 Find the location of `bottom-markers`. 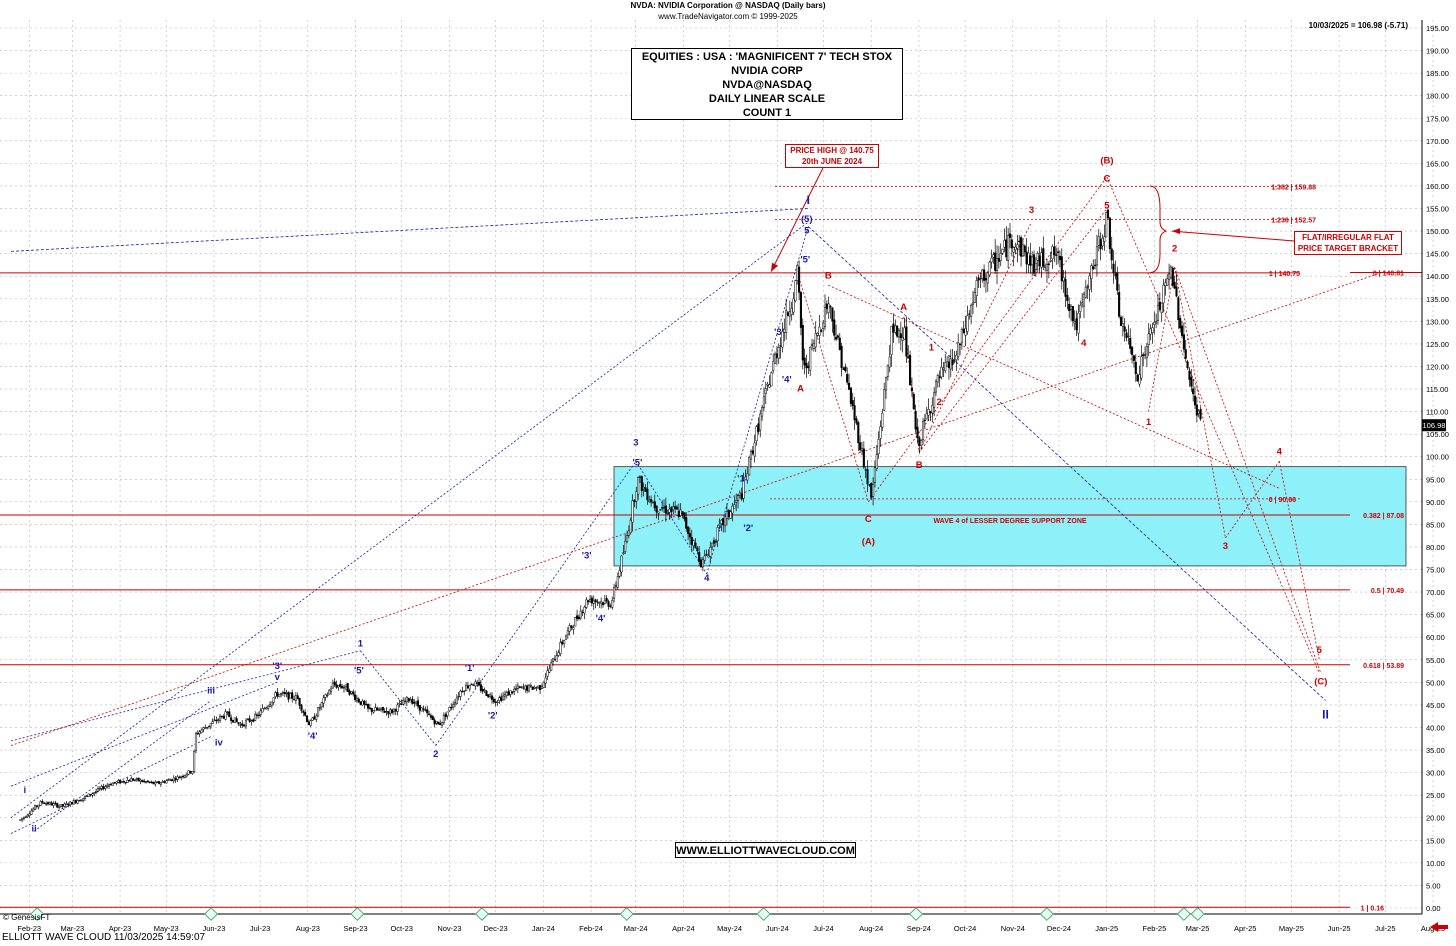

bottom-markers is located at coordinates (617, 914).